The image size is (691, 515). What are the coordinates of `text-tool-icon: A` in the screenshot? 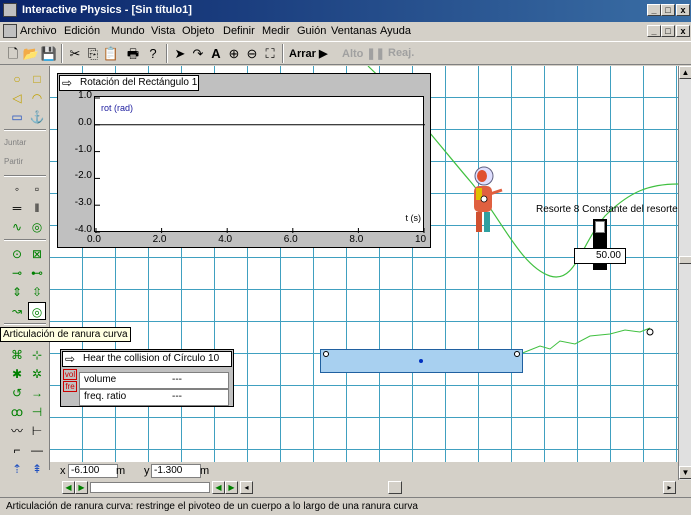 It's located at (216, 53).